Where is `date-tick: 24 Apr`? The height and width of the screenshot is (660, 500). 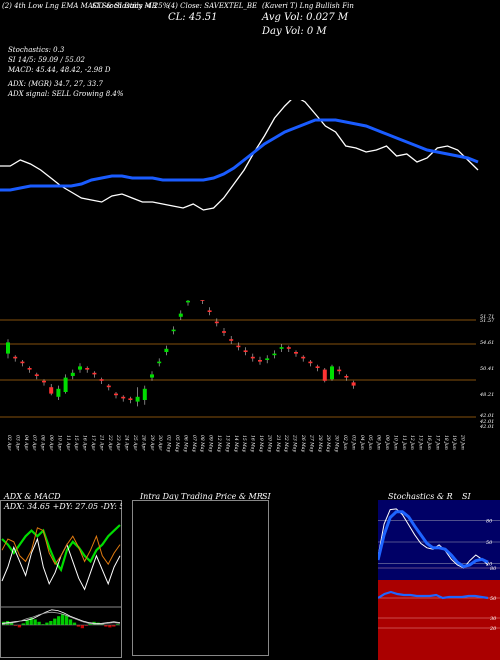
date-tick: 24 Apr is located at coordinates (127, 442).